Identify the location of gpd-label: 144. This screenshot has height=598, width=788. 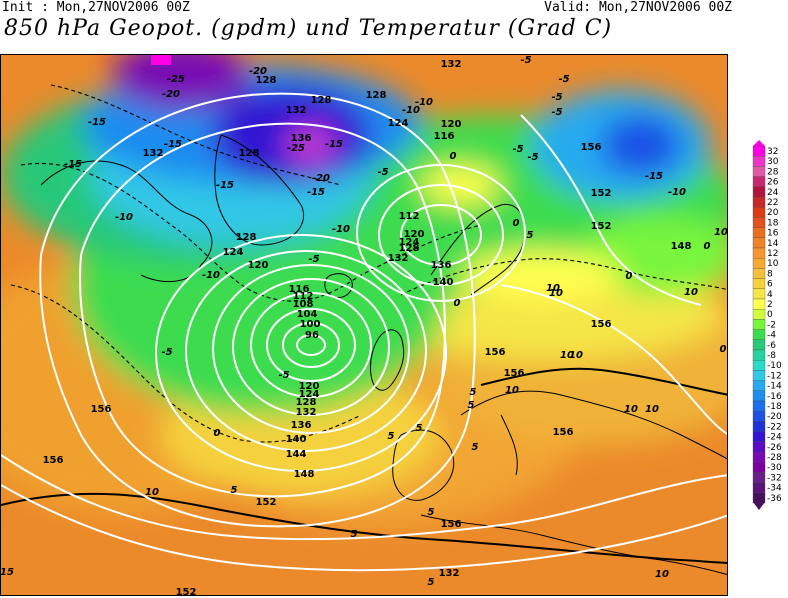
(296, 454).